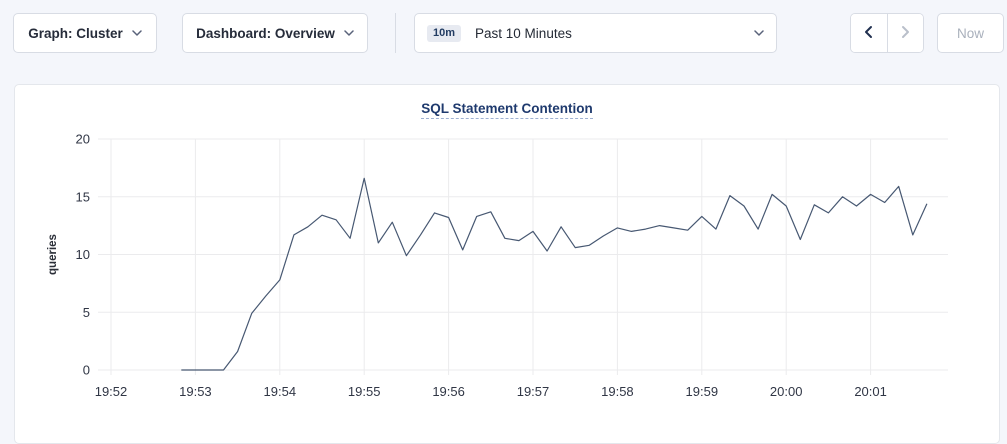 The image size is (1007, 444). Describe the element at coordinates (86, 312) in the screenshot. I see `svg-text: 5` at that location.